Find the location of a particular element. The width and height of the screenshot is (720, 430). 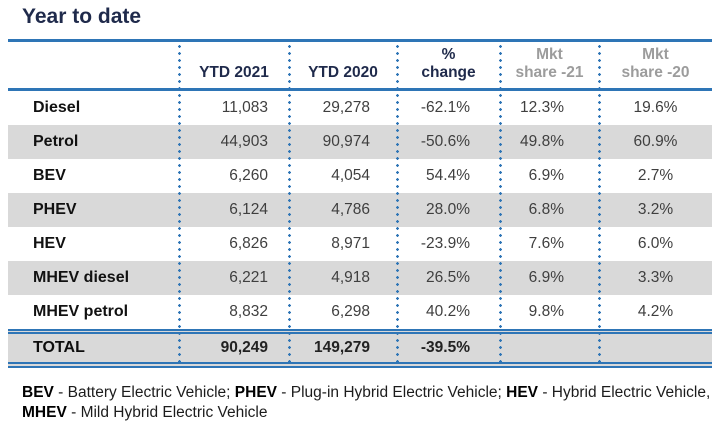

table-row: MHEV diesel 6,221 4,918 26.5% 6.9% 3.3% is located at coordinates (360, 278).